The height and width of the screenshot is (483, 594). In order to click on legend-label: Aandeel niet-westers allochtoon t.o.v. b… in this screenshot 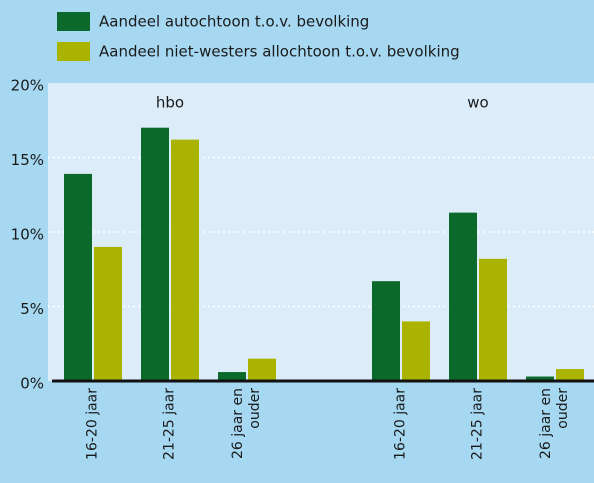, I will do `click(279, 52)`.